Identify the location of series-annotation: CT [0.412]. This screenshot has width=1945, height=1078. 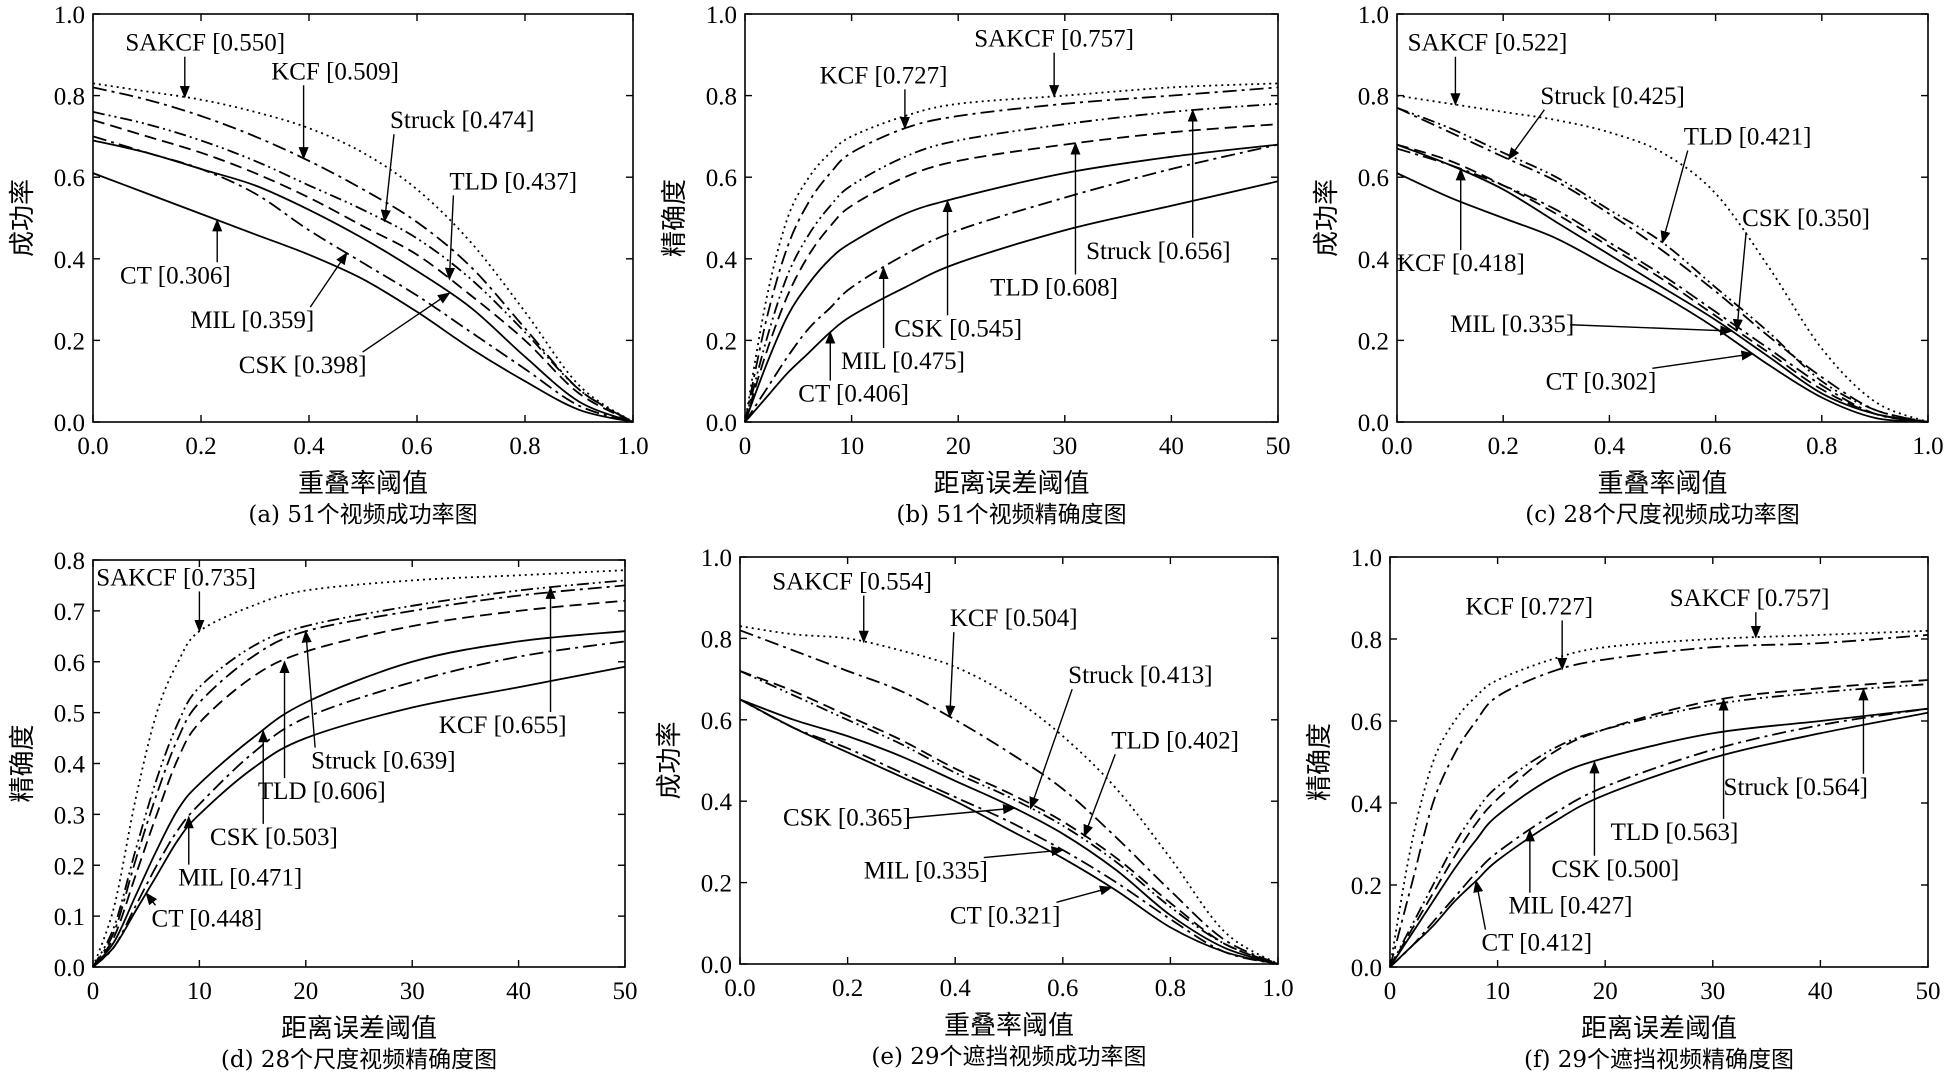
(1536, 943).